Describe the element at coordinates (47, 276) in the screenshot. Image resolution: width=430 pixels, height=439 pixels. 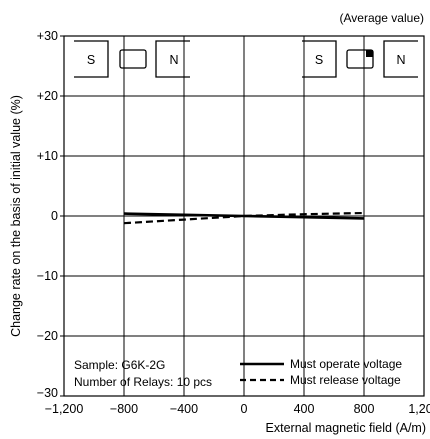
I see `y-tick-label: −10` at that location.